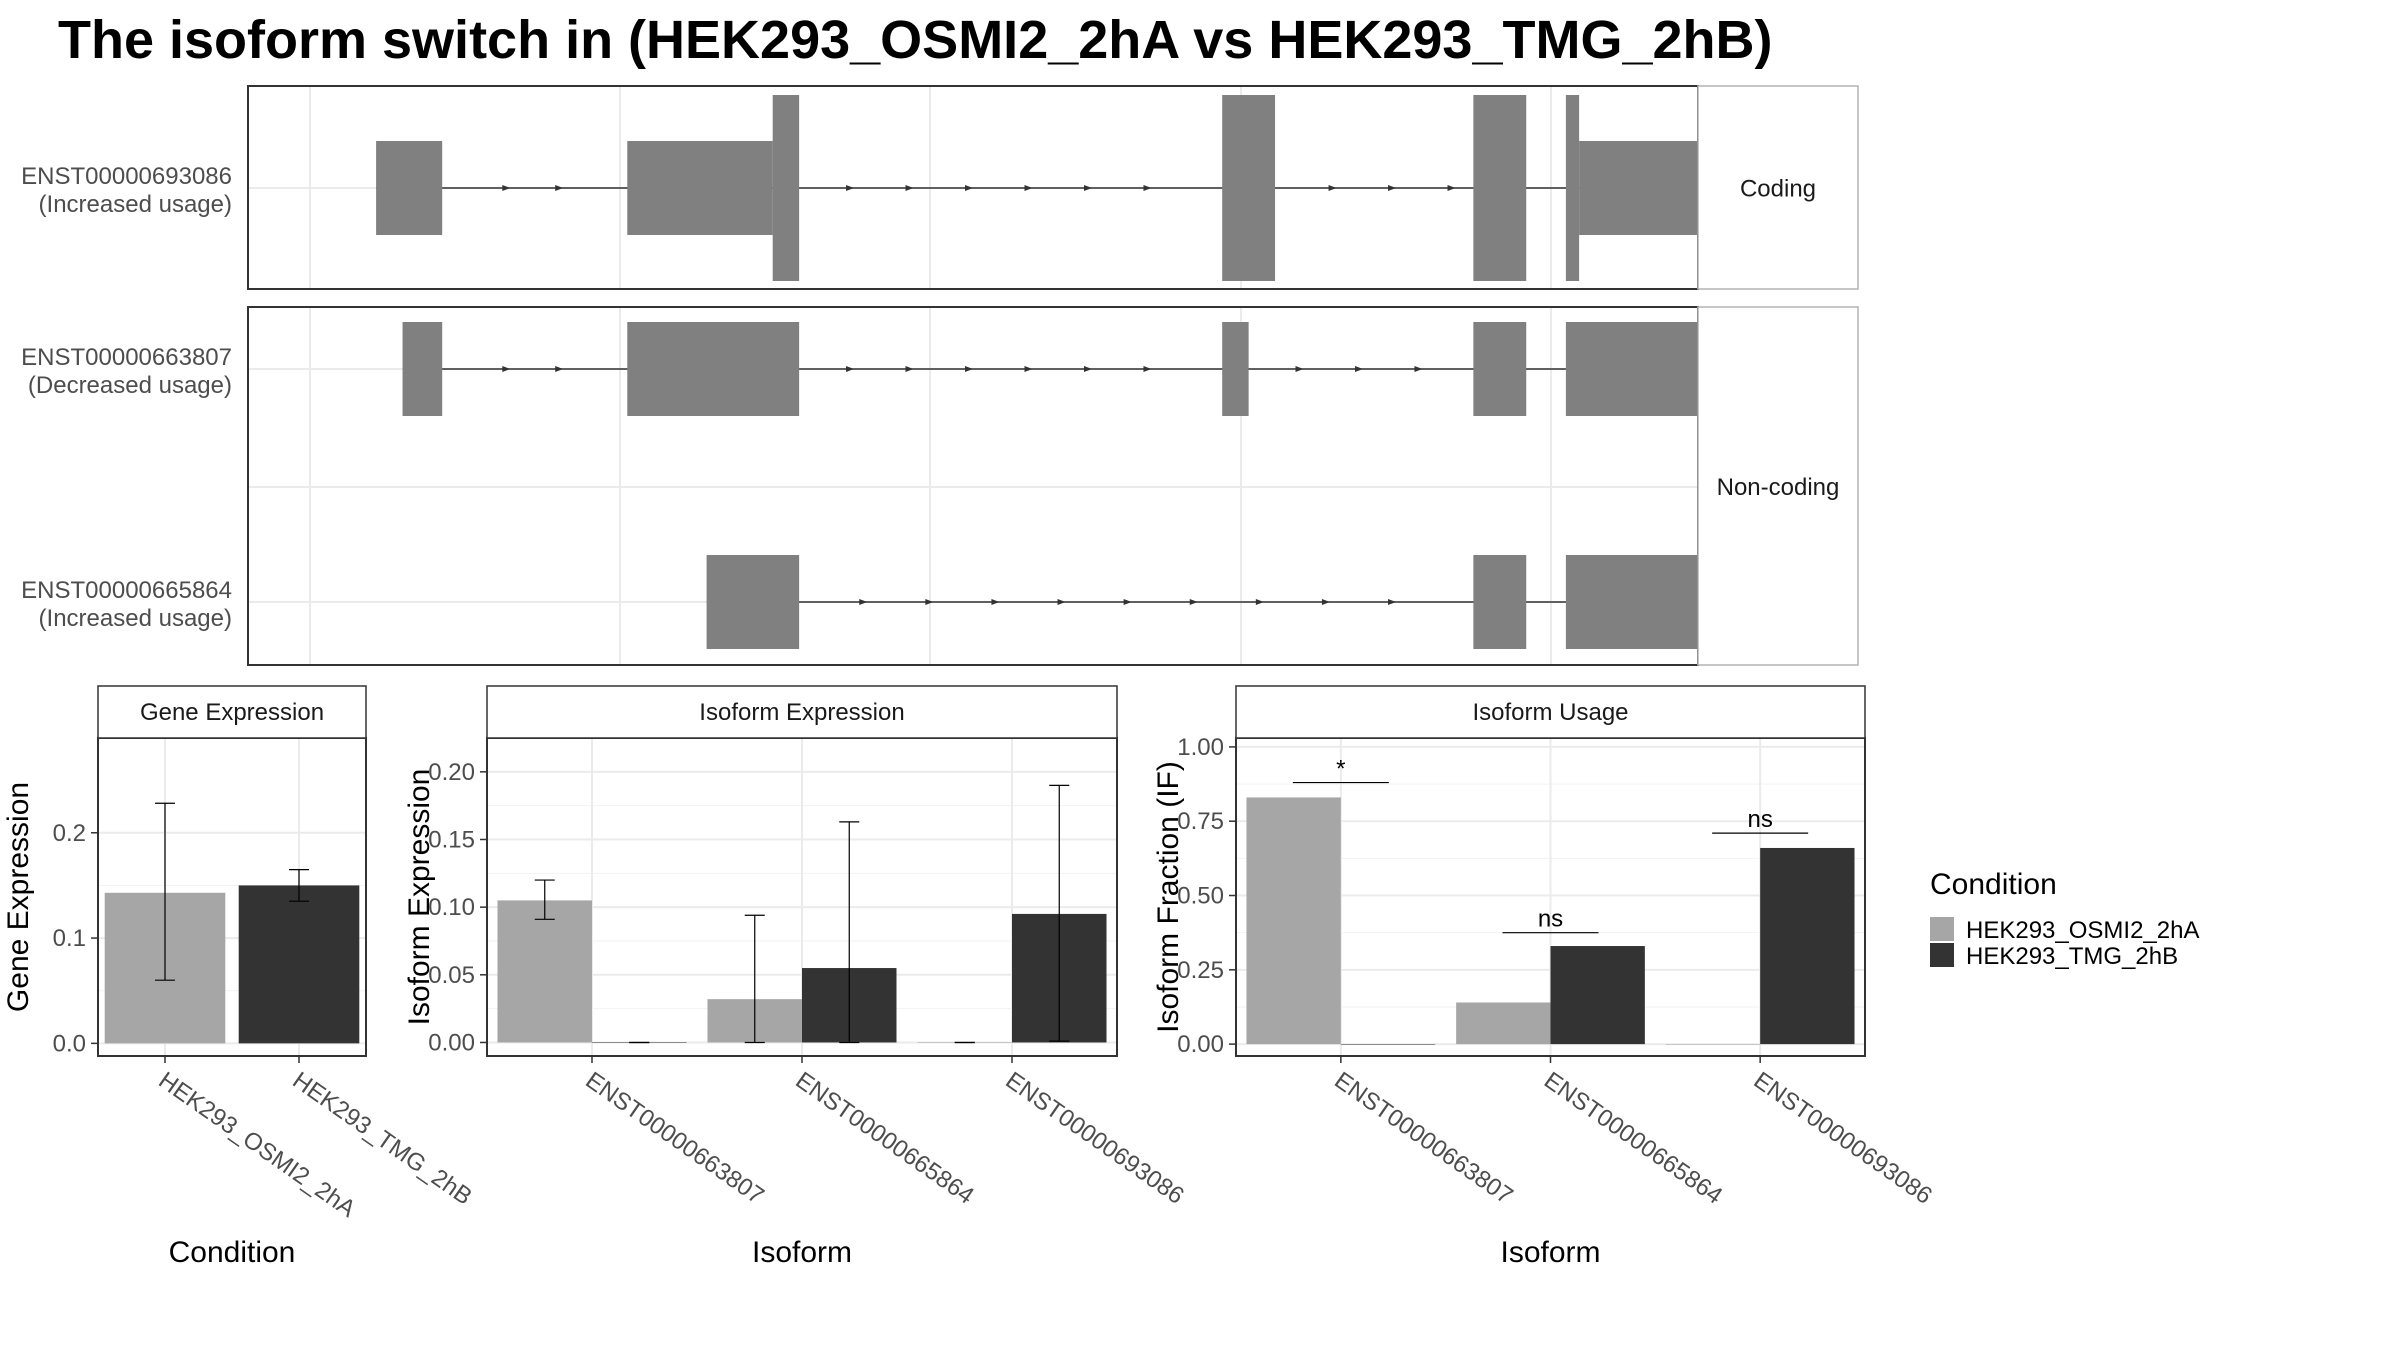 This screenshot has width=2400, height=1350. What do you see at coordinates (451, 772) in the screenshot?
I see `y-tick-label: 0.20` at bounding box center [451, 772].